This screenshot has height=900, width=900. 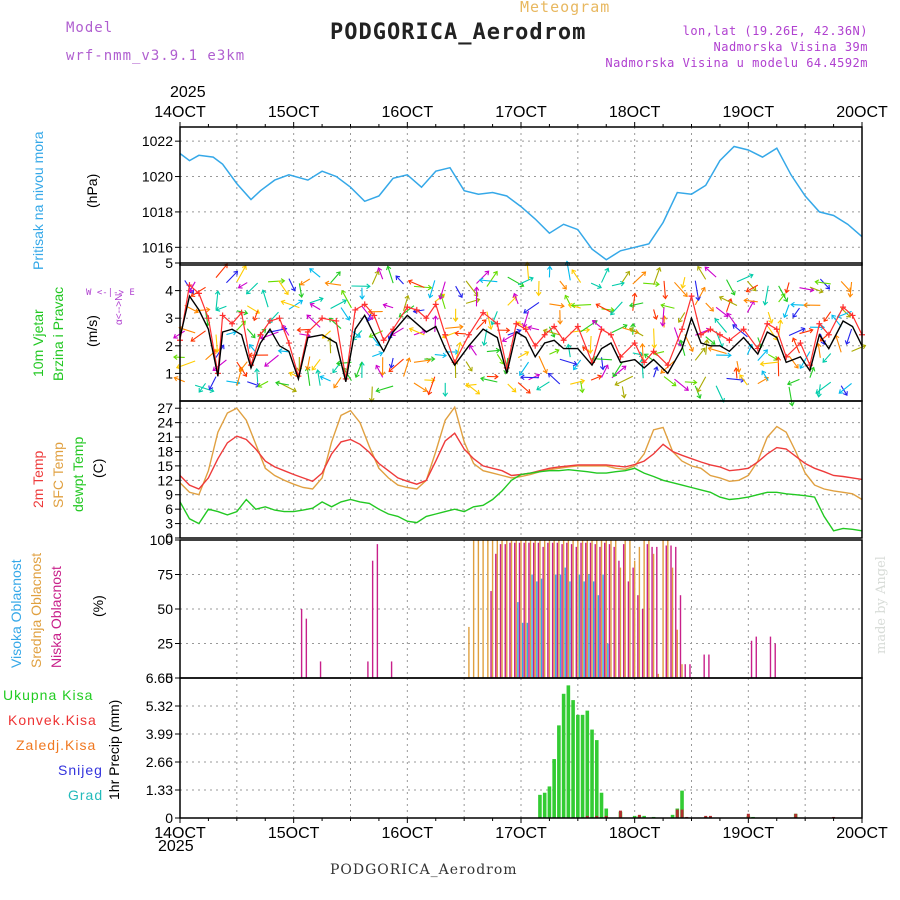 What do you see at coordinates (169, 818) in the screenshot?
I see `precip-ytick-label: 0` at bounding box center [169, 818].